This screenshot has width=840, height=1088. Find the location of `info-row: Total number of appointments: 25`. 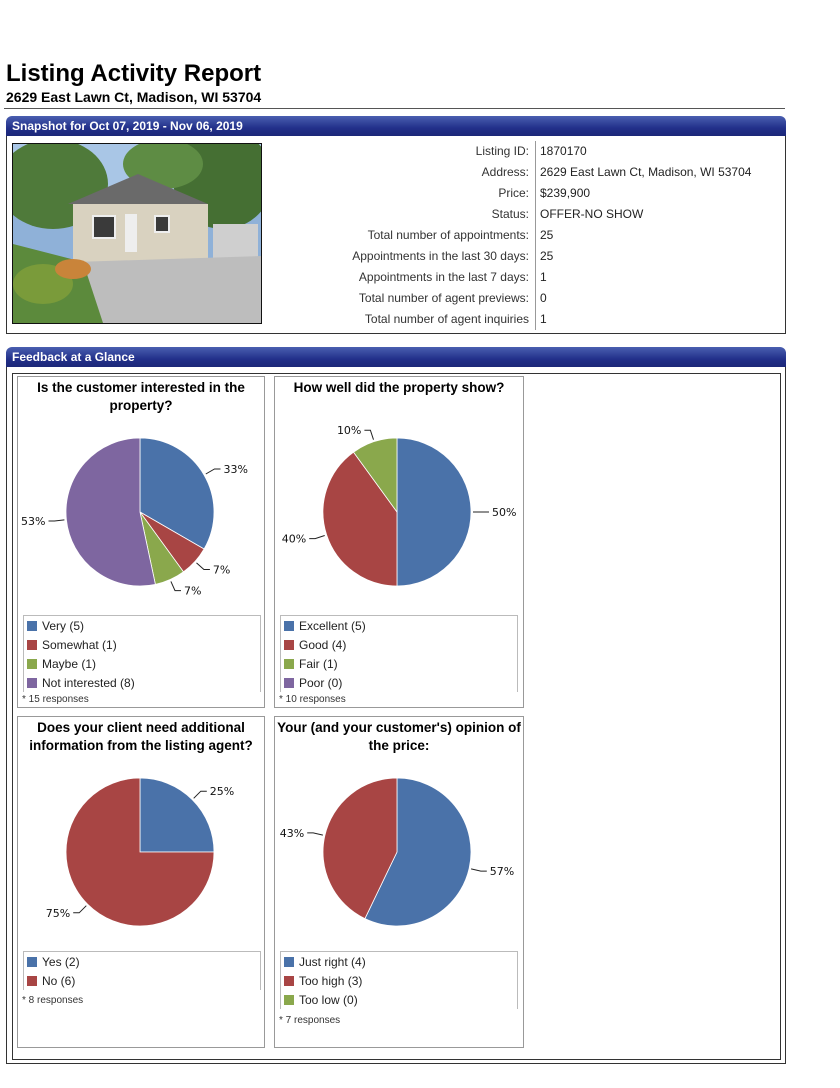

info-row: Total number of appointments: 25 is located at coordinates (525, 235).